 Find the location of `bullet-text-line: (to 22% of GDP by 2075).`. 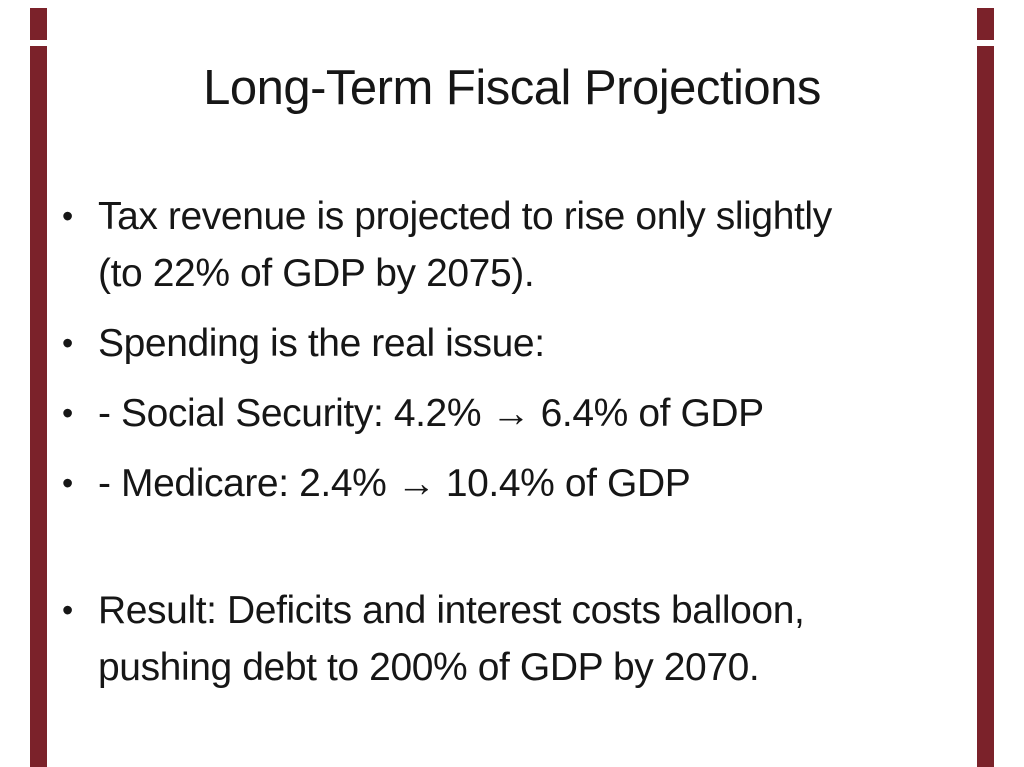

bullet-text-line: (to 22% of GDP by 2075). is located at coordinates (316, 273).